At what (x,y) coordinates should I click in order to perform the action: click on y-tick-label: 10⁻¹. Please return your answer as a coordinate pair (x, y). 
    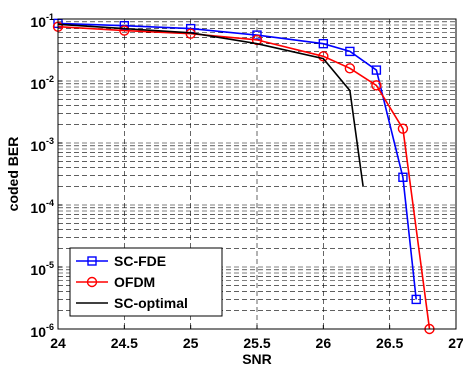
    Looking at the image, I should click on (42, 21).